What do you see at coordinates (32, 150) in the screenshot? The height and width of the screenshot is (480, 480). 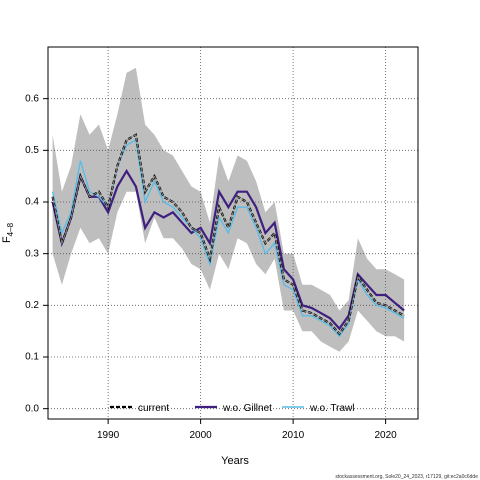 I see `y-tick-label-0.5: 0.5` at bounding box center [32, 150].